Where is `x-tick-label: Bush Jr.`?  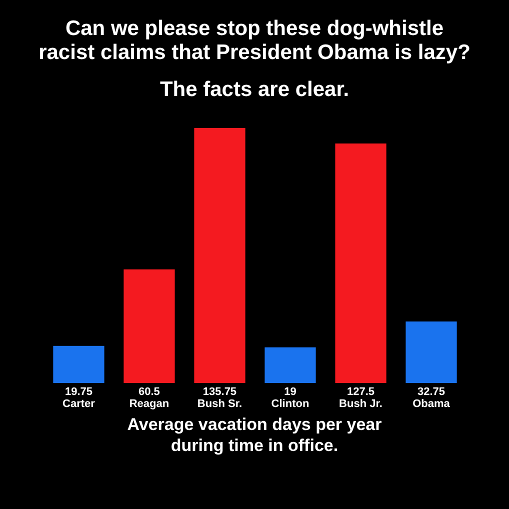
x-tick-label: Bush Jr. is located at coordinates (360, 404).